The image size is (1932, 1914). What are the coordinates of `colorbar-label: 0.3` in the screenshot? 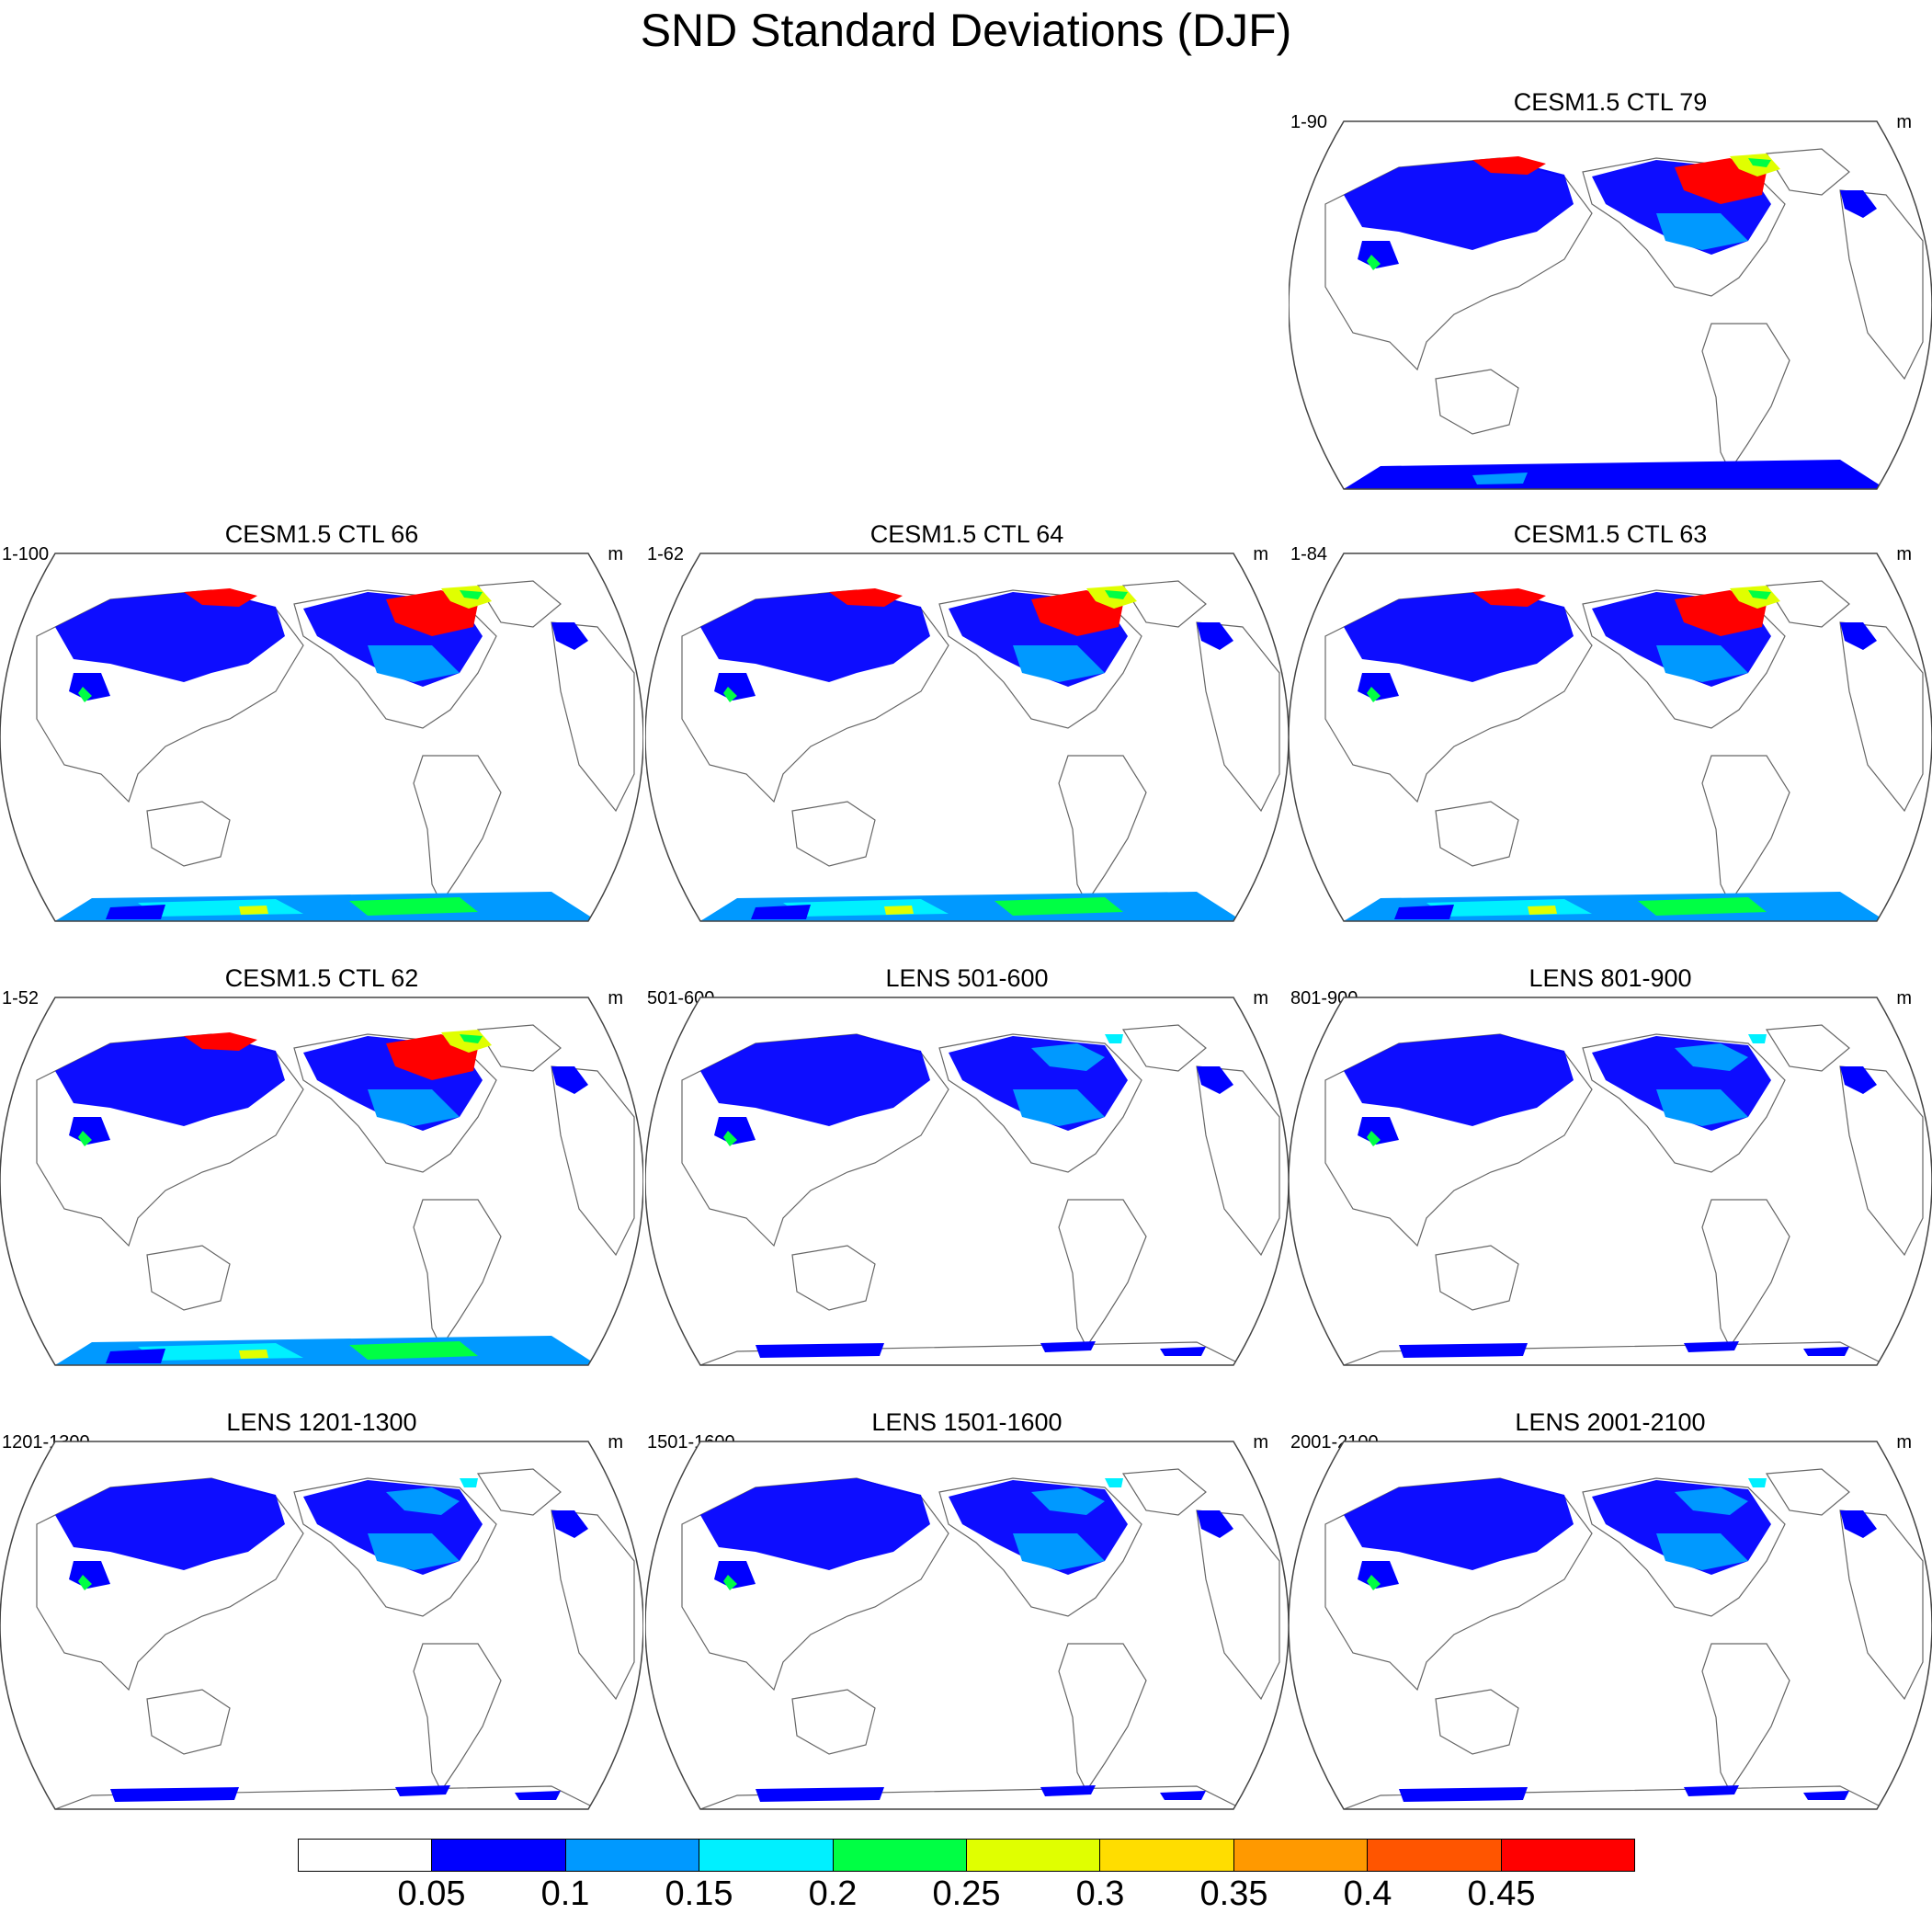 It's located at (1100, 1893).